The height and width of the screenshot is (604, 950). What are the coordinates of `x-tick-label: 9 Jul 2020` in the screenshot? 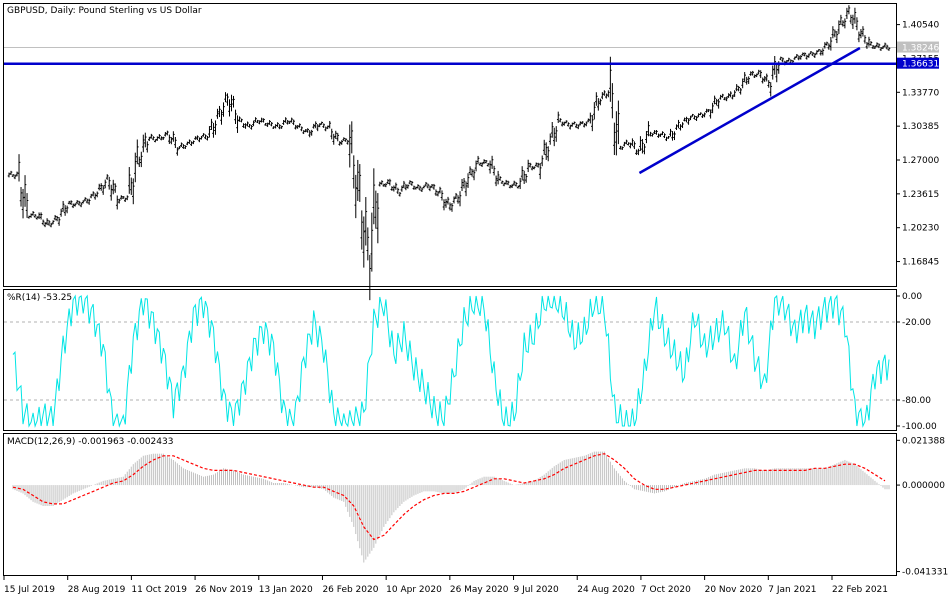 It's located at (536, 590).